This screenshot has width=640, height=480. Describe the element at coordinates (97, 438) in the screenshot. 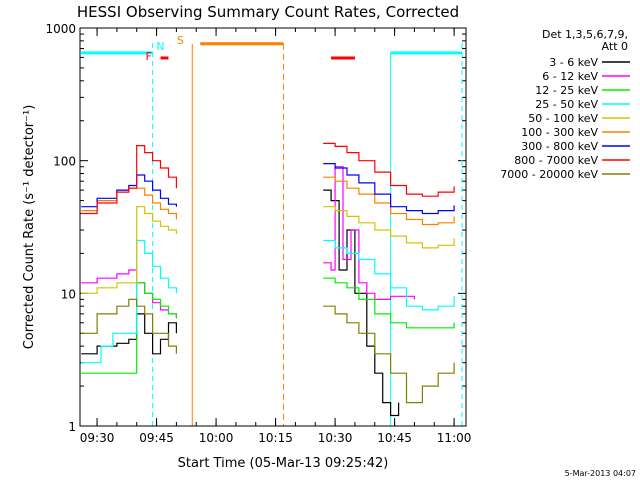

I see `x-tick-label: 09:30` at that location.